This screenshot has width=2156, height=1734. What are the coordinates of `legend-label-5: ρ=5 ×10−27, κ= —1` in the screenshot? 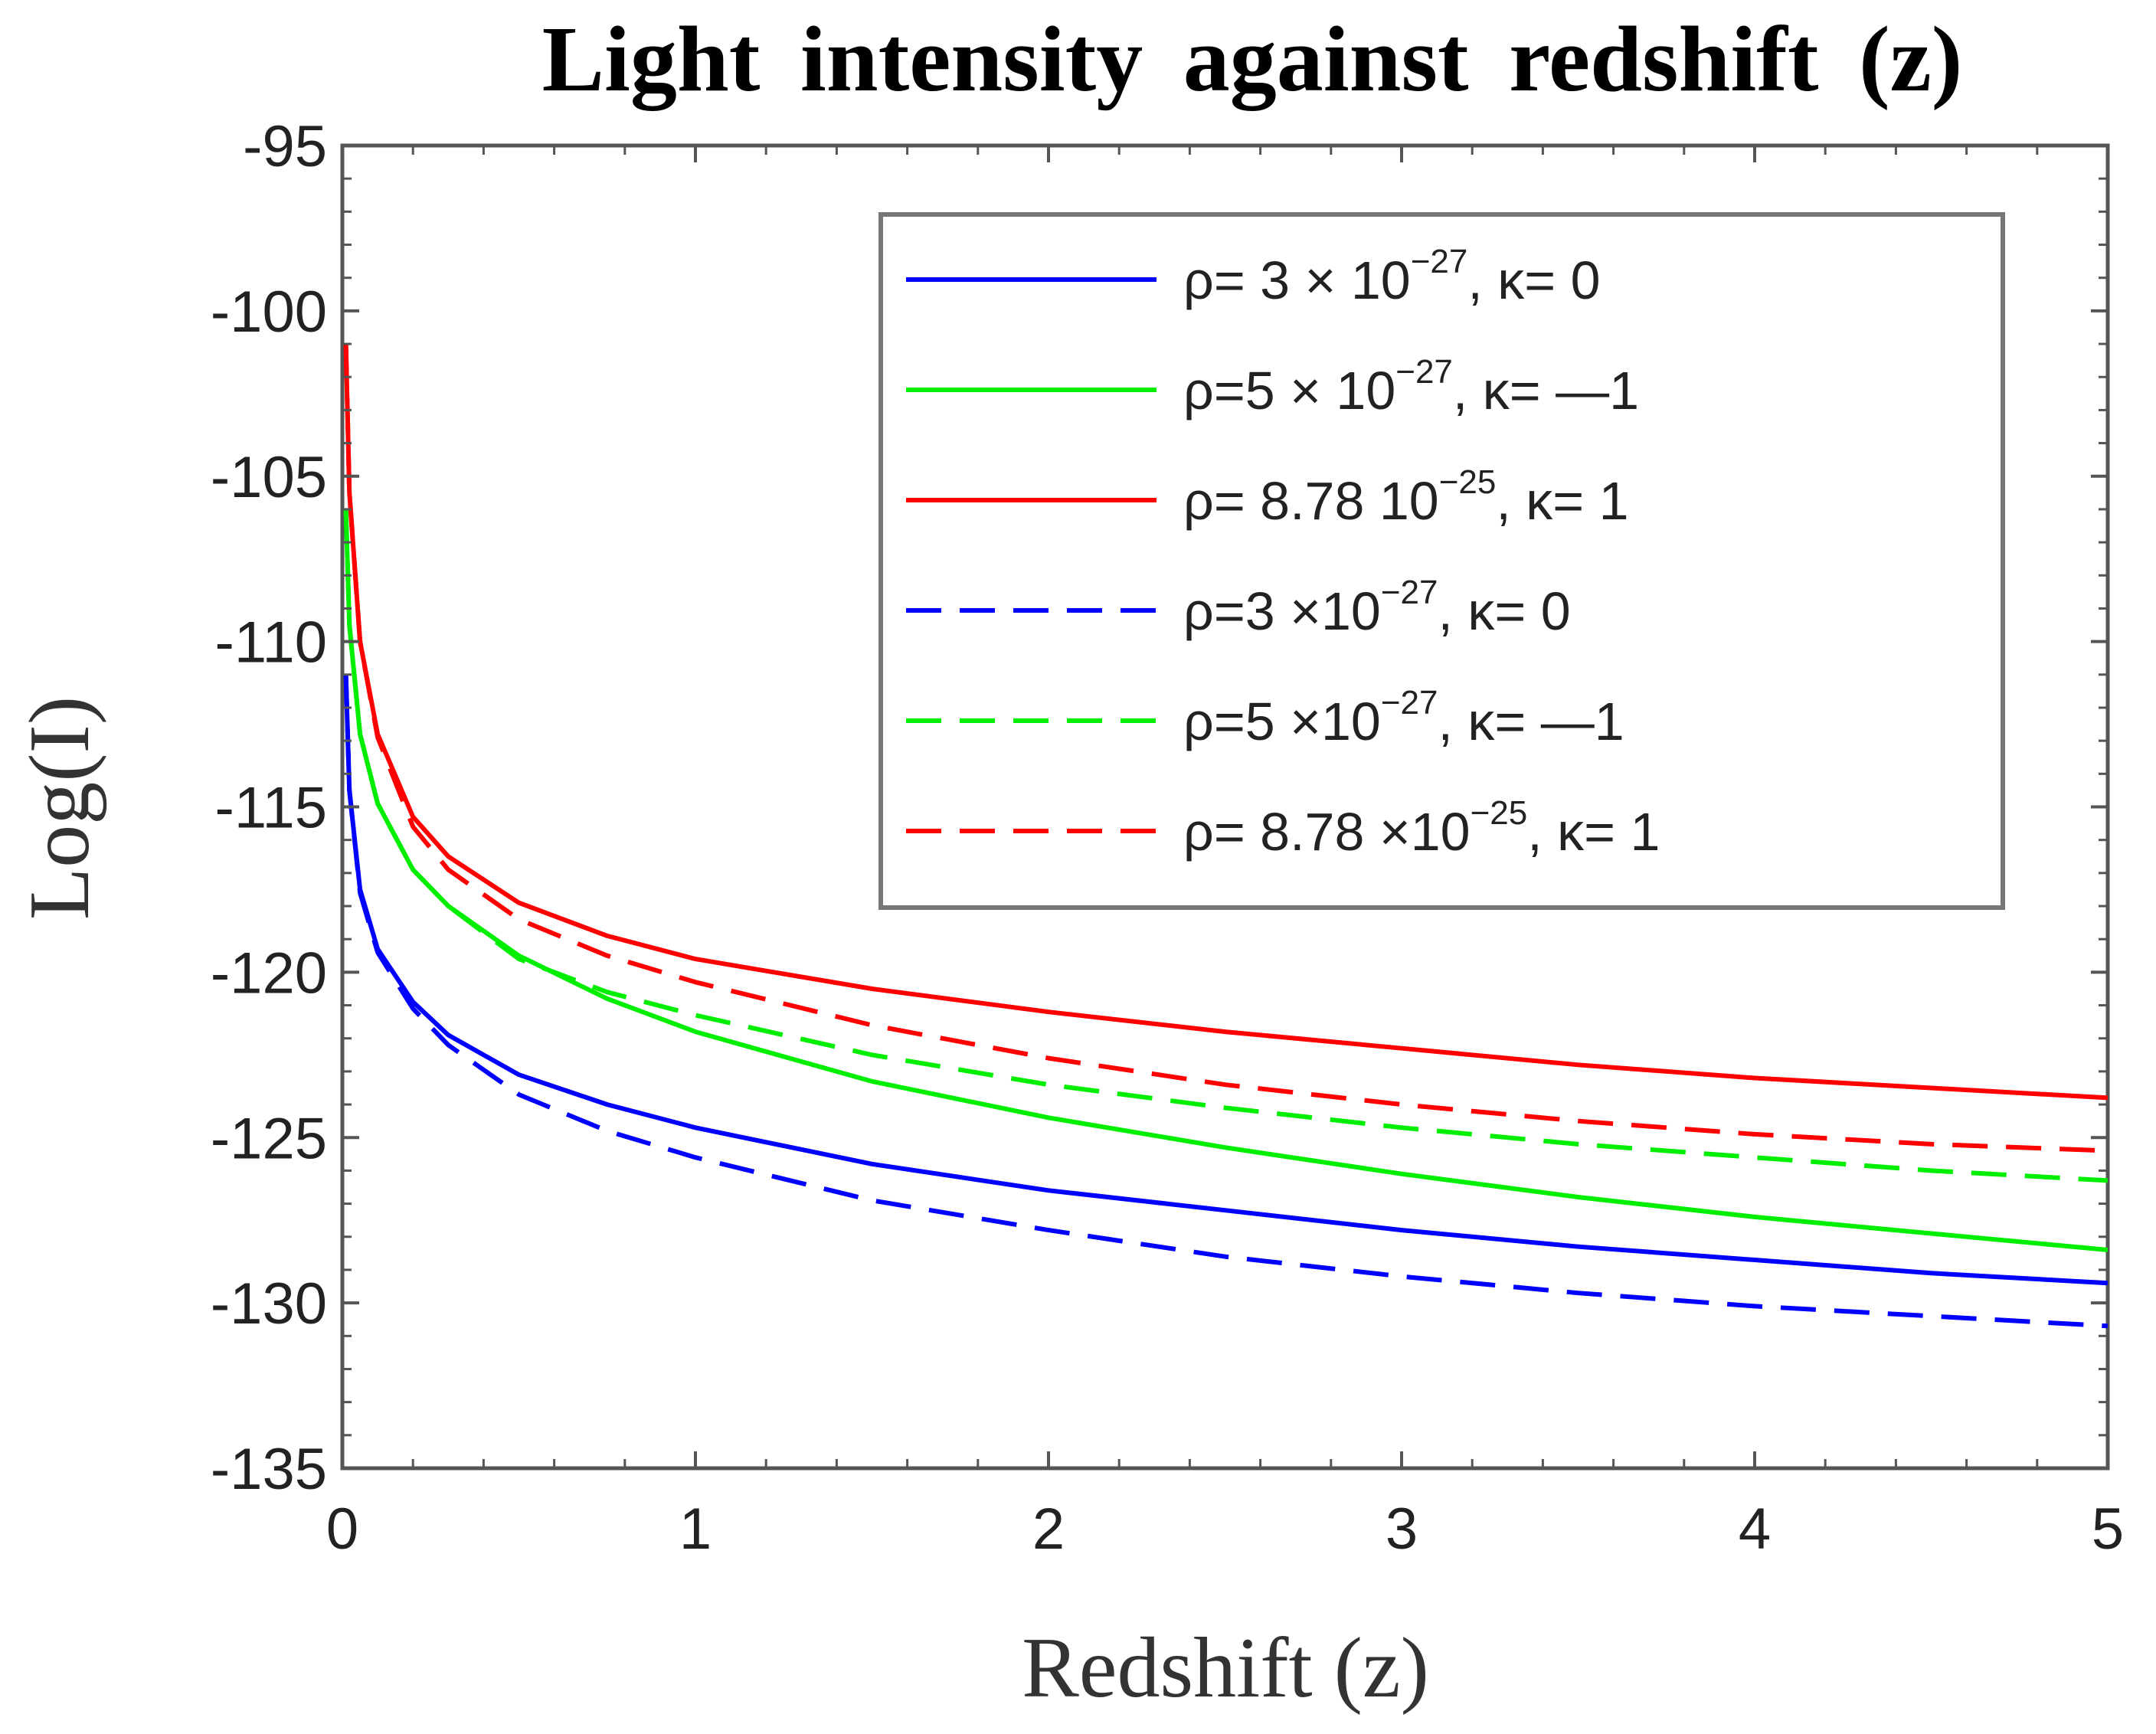 It's located at (1403, 717).